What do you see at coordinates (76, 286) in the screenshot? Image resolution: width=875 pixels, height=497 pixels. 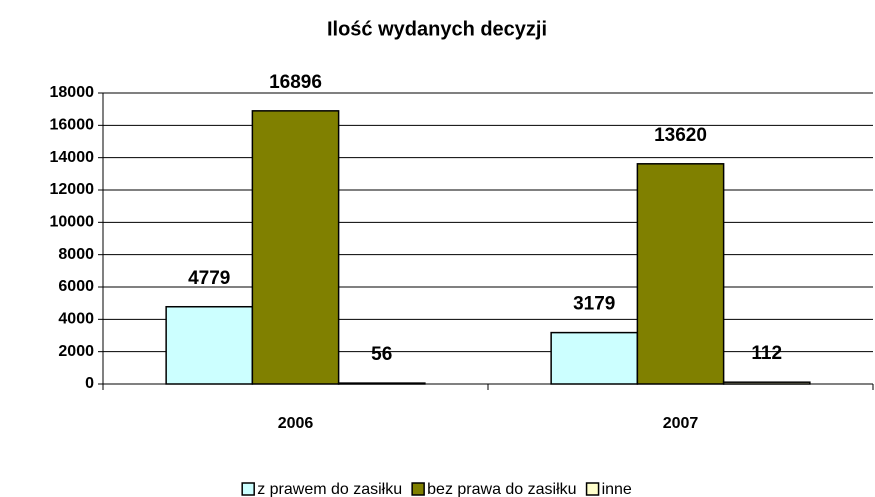 I see `y-tick-label: 6000` at bounding box center [76, 286].